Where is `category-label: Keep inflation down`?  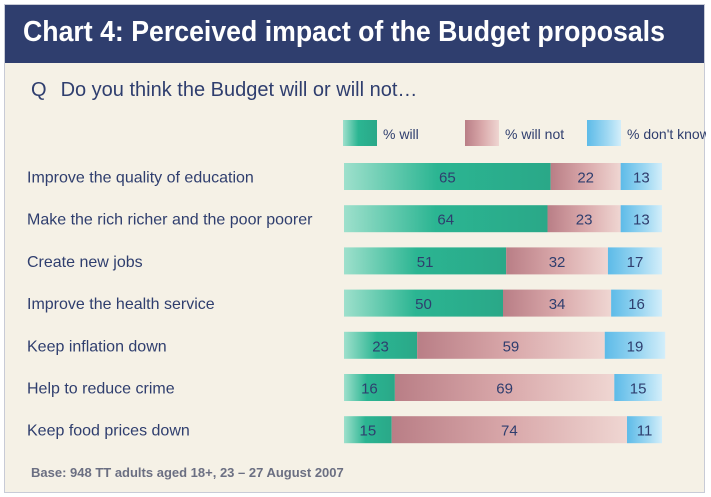 category-label: Keep inflation down is located at coordinates (97, 346).